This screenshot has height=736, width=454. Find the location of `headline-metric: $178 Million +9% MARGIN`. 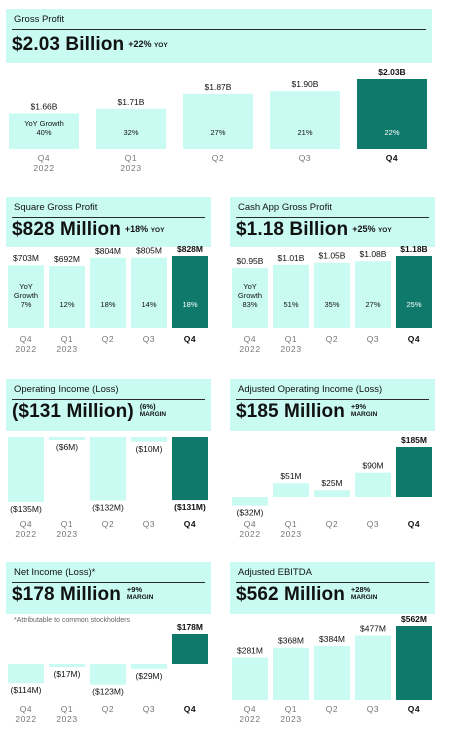

headline-metric: $178 Million +9% MARGIN is located at coordinates (82, 595).